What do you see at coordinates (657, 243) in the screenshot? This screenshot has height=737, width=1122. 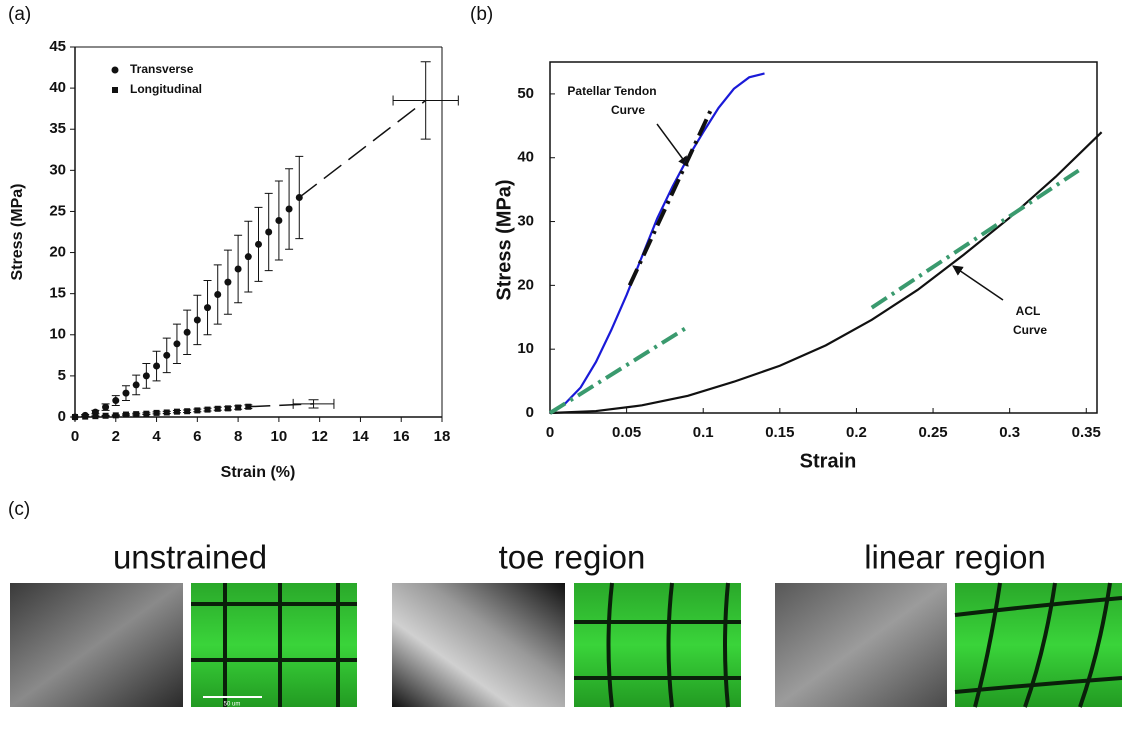 I see `curve` at bounding box center [657, 243].